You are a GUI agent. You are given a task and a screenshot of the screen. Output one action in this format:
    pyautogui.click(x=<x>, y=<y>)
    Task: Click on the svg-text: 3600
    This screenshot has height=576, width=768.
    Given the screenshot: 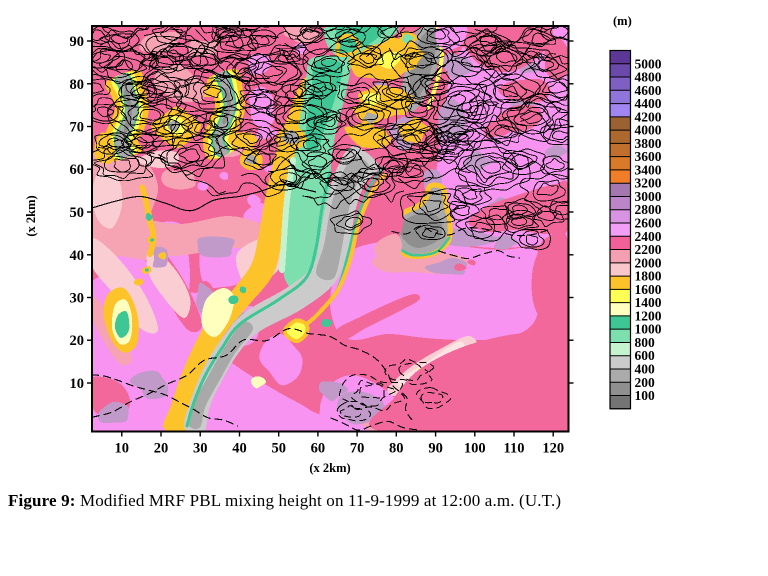 What is the action you would take?
    pyautogui.click(x=648, y=156)
    